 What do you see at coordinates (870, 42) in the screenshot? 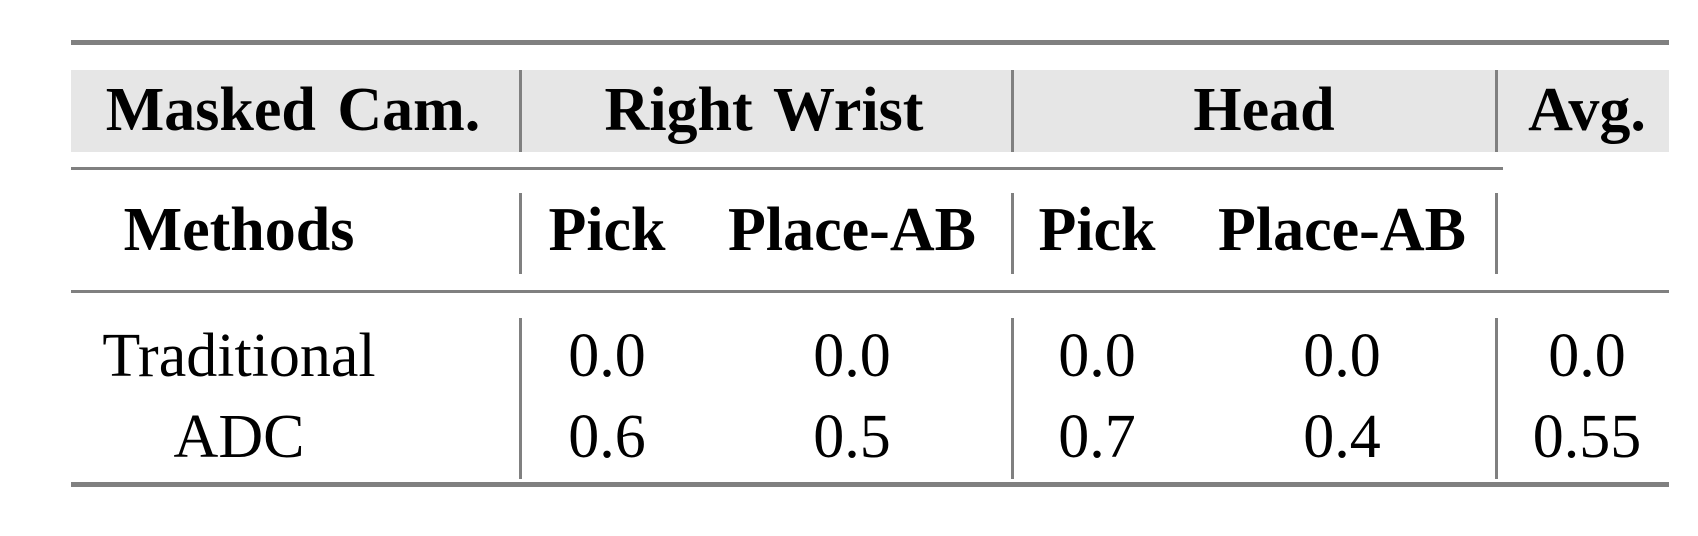
I see `top-rule` at bounding box center [870, 42].